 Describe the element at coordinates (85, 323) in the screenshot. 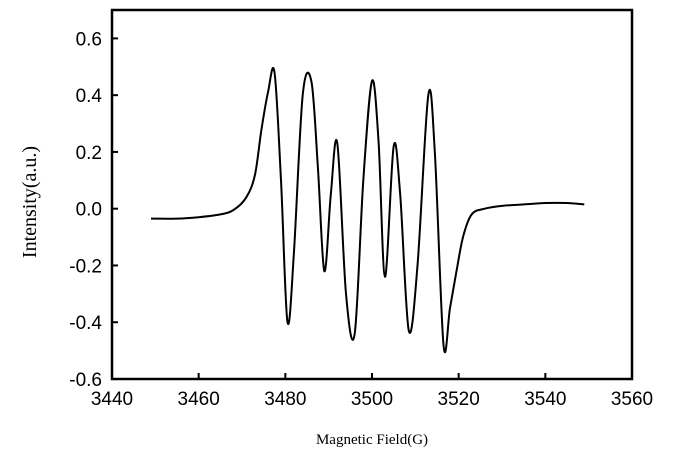

I see `y-tick-label: -0.4` at that location.